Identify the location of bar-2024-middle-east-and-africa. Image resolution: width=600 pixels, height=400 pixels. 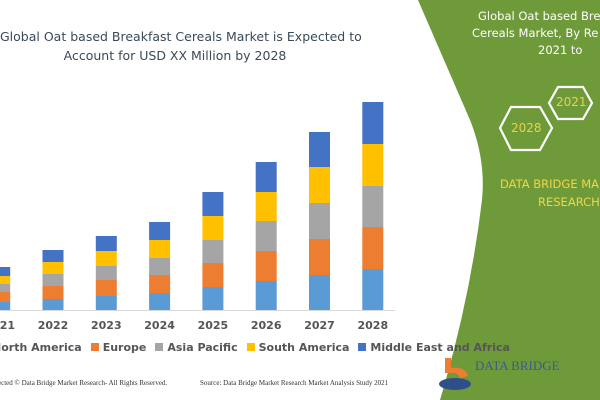
(160, 231).